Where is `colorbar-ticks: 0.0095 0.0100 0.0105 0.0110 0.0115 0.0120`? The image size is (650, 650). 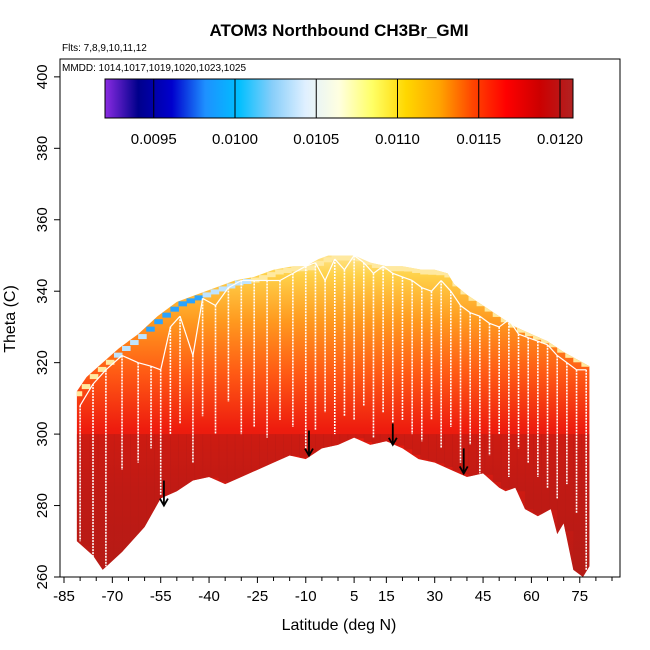 colorbar-ticks: 0.0095 0.0100 0.0105 0.0110 0.0115 0.0120 is located at coordinates (357, 113).